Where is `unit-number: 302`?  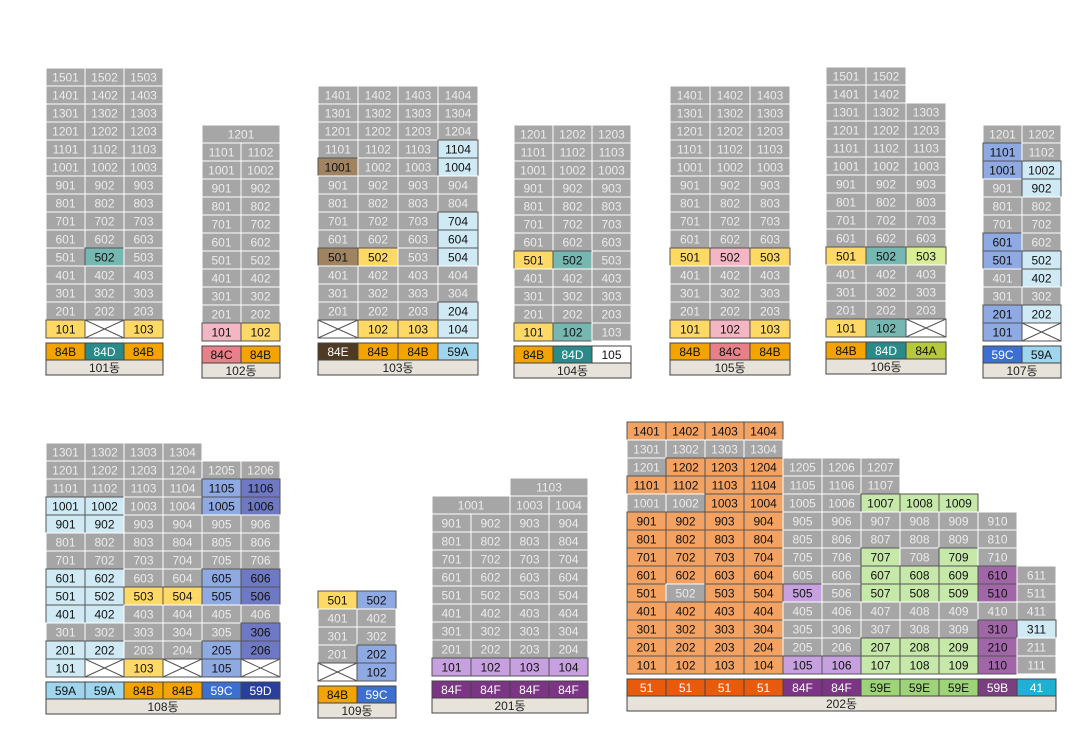
unit-number: 302 is located at coordinates (730, 294).